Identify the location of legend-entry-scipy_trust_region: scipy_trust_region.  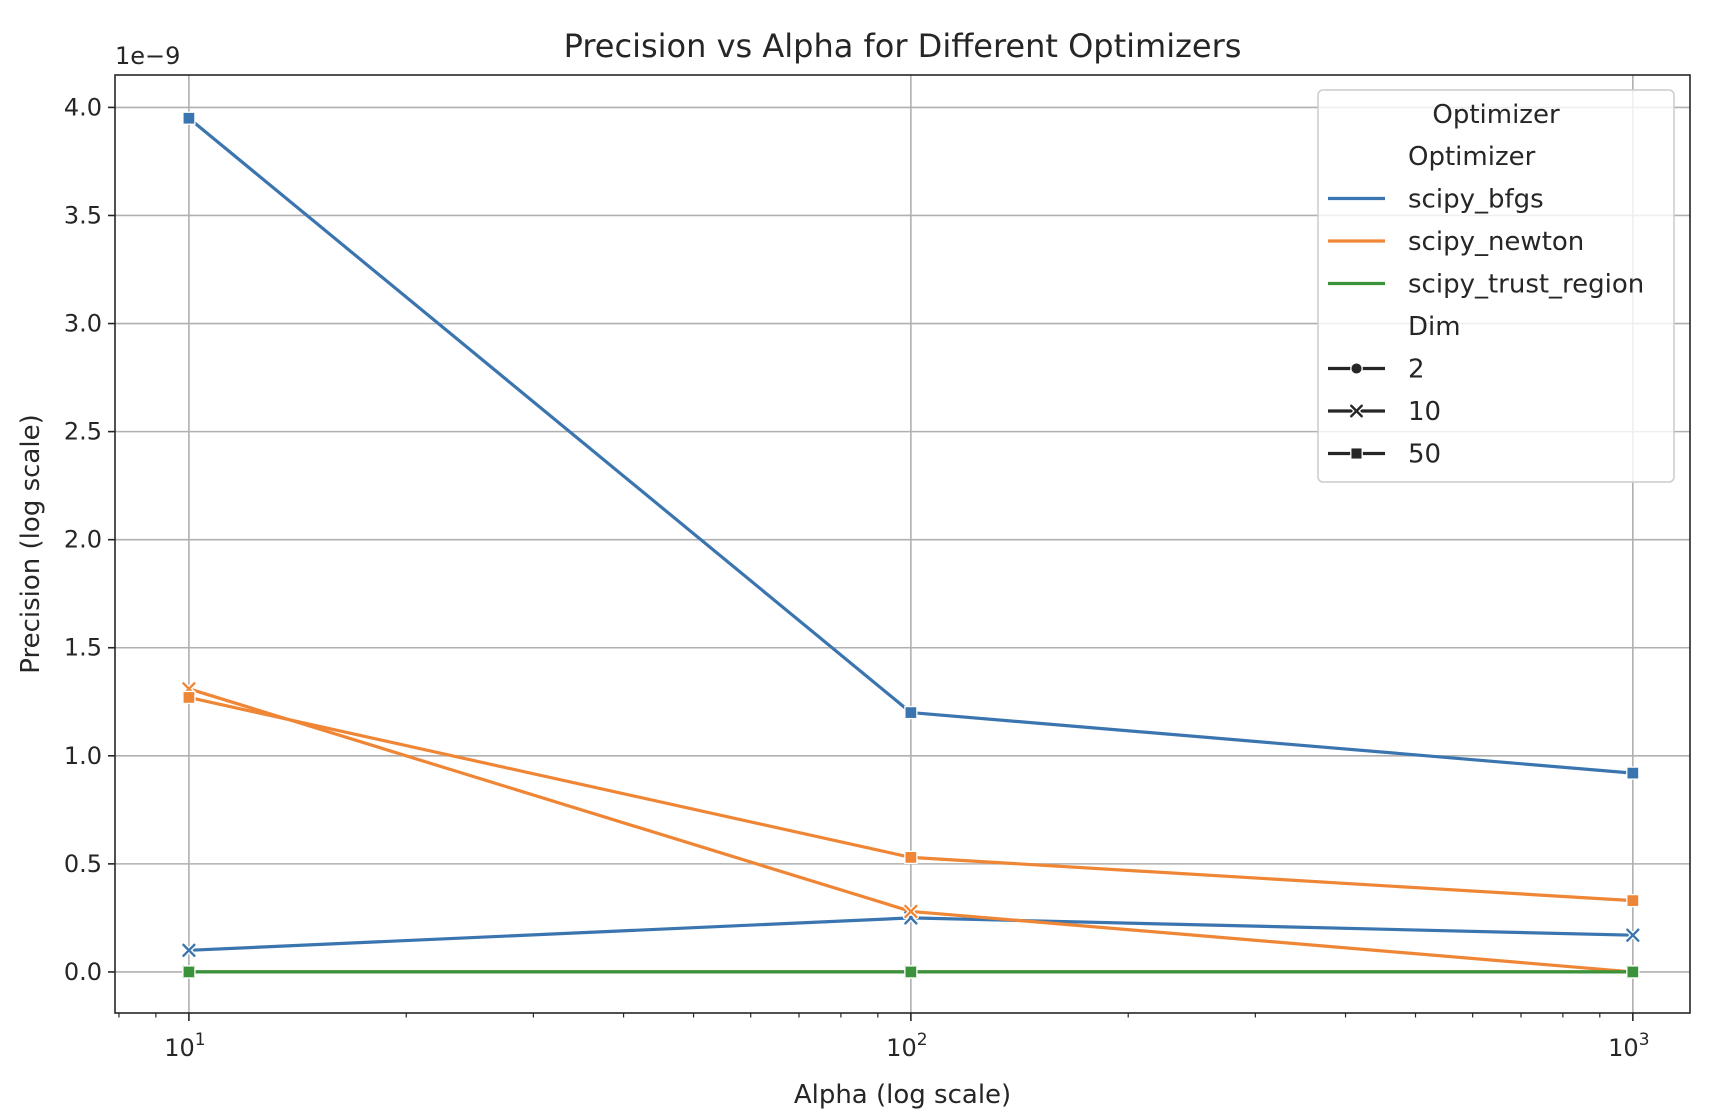
(1486, 285).